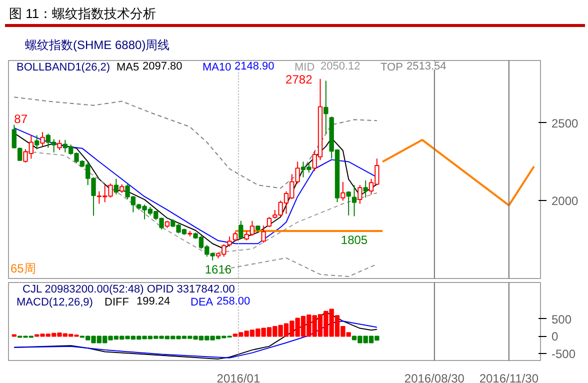 The height and width of the screenshot is (383, 588). I want to click on text: DEA, so click(202, 302).